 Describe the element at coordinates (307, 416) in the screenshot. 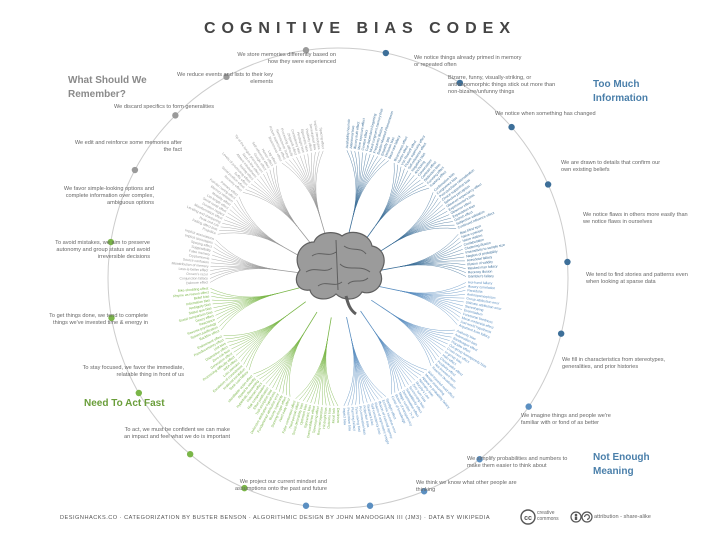

I see `bias-label: Egocentric bias` at that location.